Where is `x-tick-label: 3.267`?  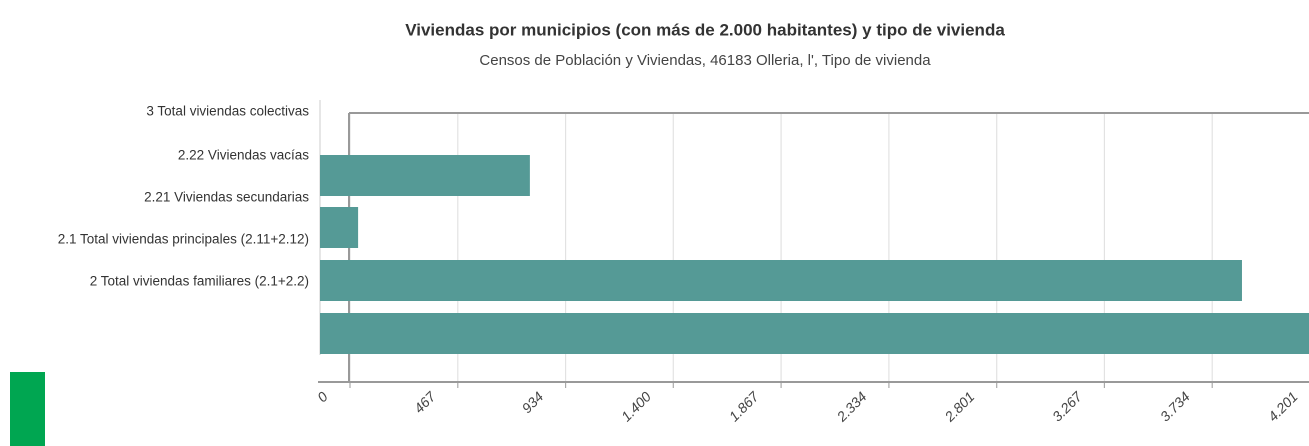
x-tick-label: 3.267 is located at coordinates (1067, 406).